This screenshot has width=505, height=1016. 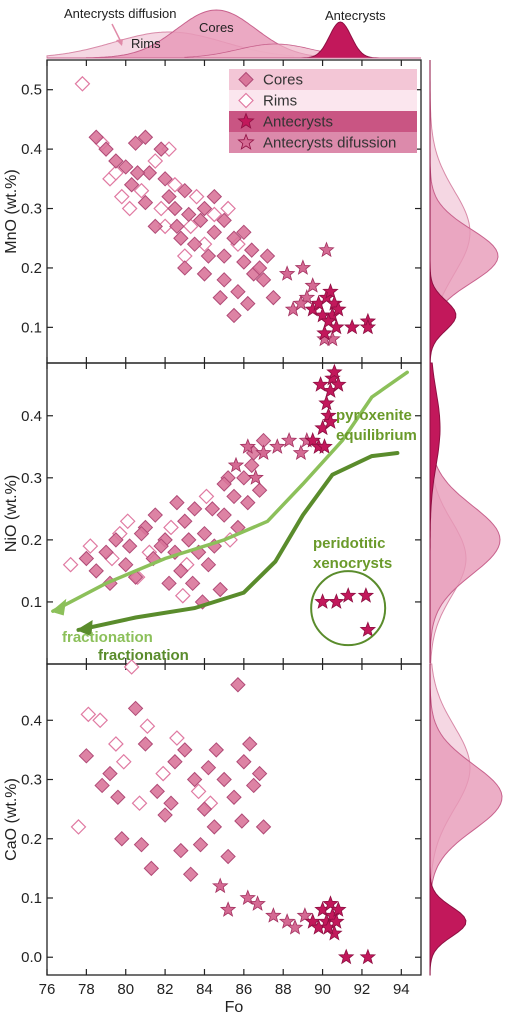 What do you see at coordinates (234, 1007) in the screenshot?
I see `x-axis-title: Fo` at bounding box center [234, 1007].